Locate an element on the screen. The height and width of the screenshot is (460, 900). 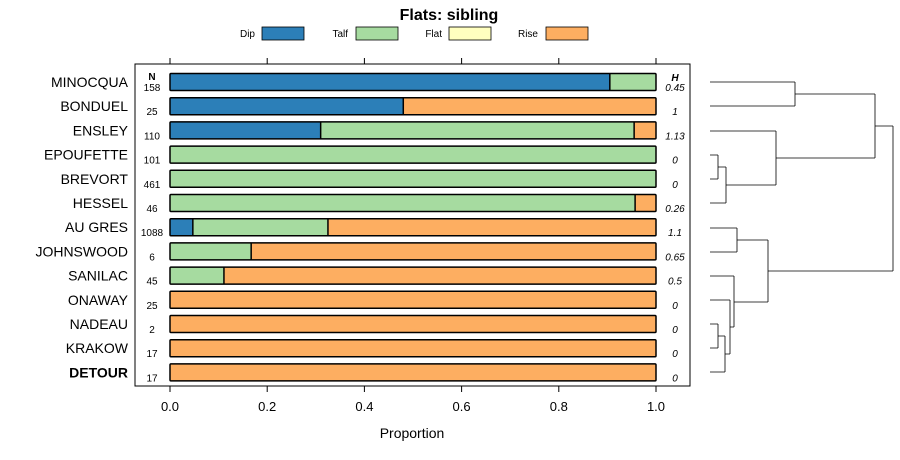
h-column-header: H is located at coordinates (675, 78).